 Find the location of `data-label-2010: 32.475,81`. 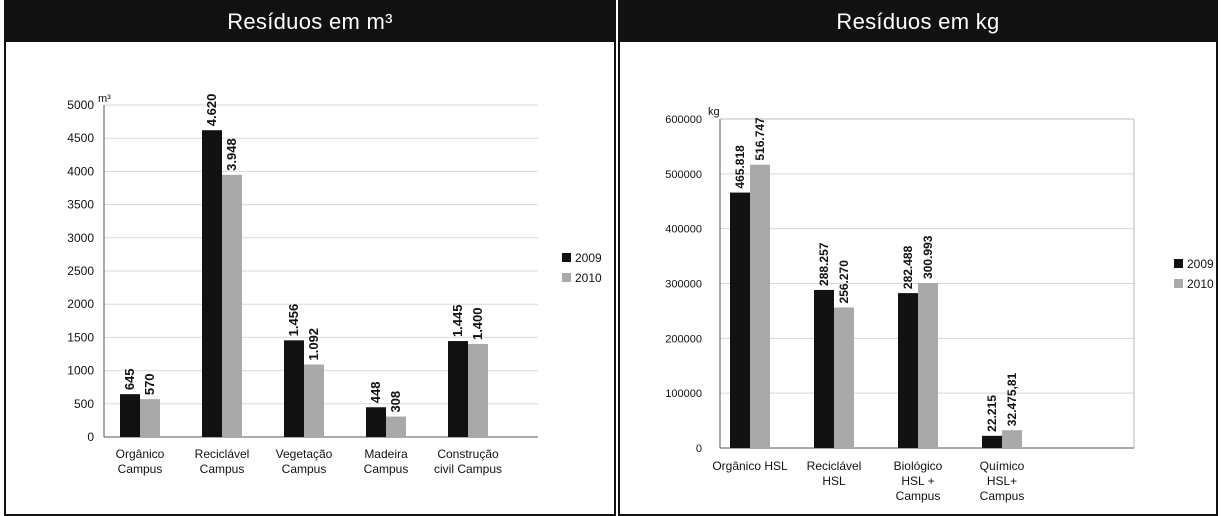

data-label-2010: 32.475,81 is located at coordinates (1012, 399).